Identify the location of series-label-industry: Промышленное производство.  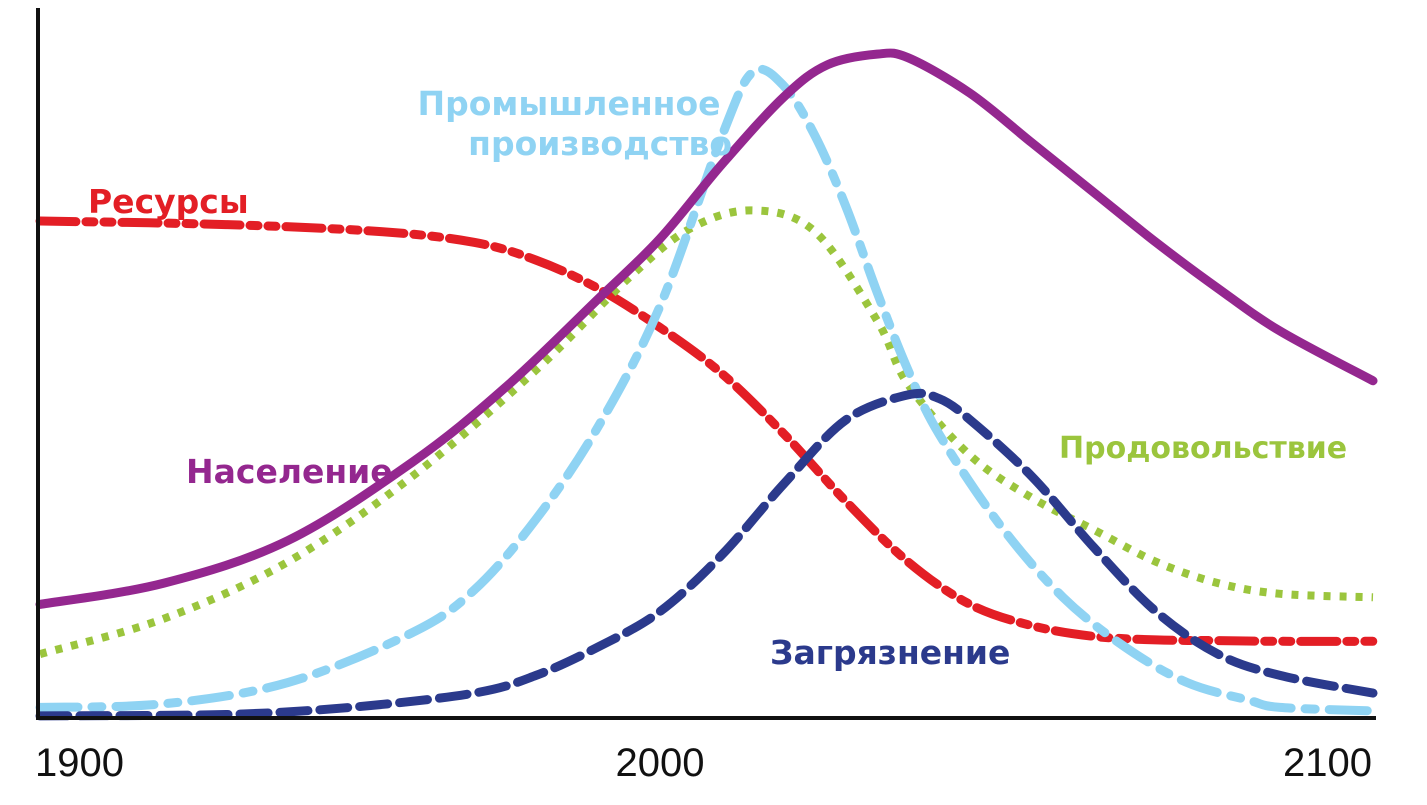
(575, 123).